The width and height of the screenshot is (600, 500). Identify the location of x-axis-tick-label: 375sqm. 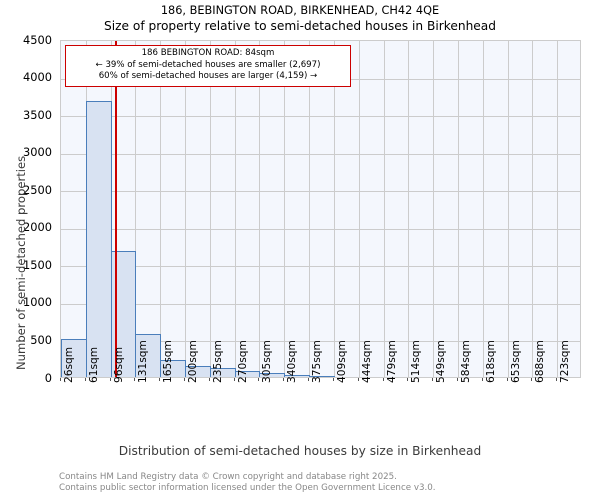
(317, 361).